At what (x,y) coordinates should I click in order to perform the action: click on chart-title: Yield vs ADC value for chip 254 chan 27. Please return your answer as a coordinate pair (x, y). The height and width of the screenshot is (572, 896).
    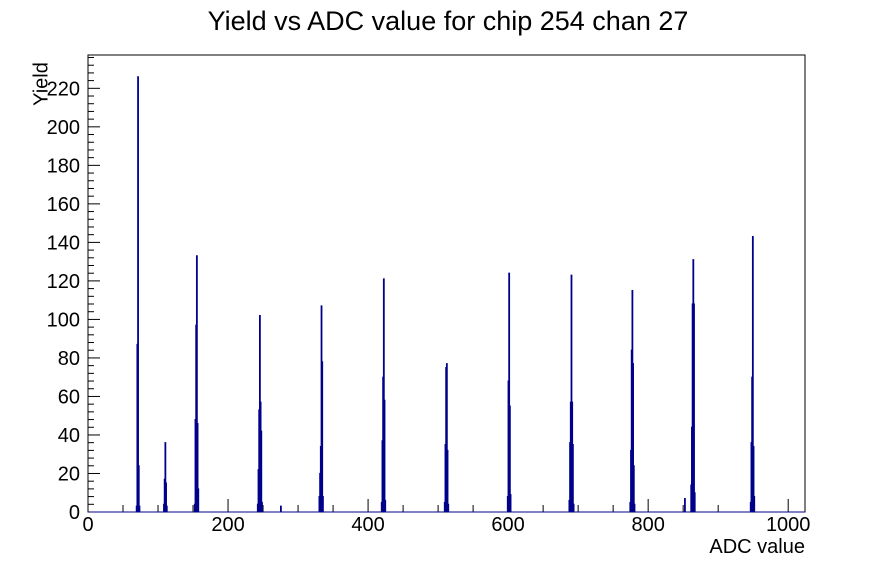
    Looking at the image, I should click on (448, 21).